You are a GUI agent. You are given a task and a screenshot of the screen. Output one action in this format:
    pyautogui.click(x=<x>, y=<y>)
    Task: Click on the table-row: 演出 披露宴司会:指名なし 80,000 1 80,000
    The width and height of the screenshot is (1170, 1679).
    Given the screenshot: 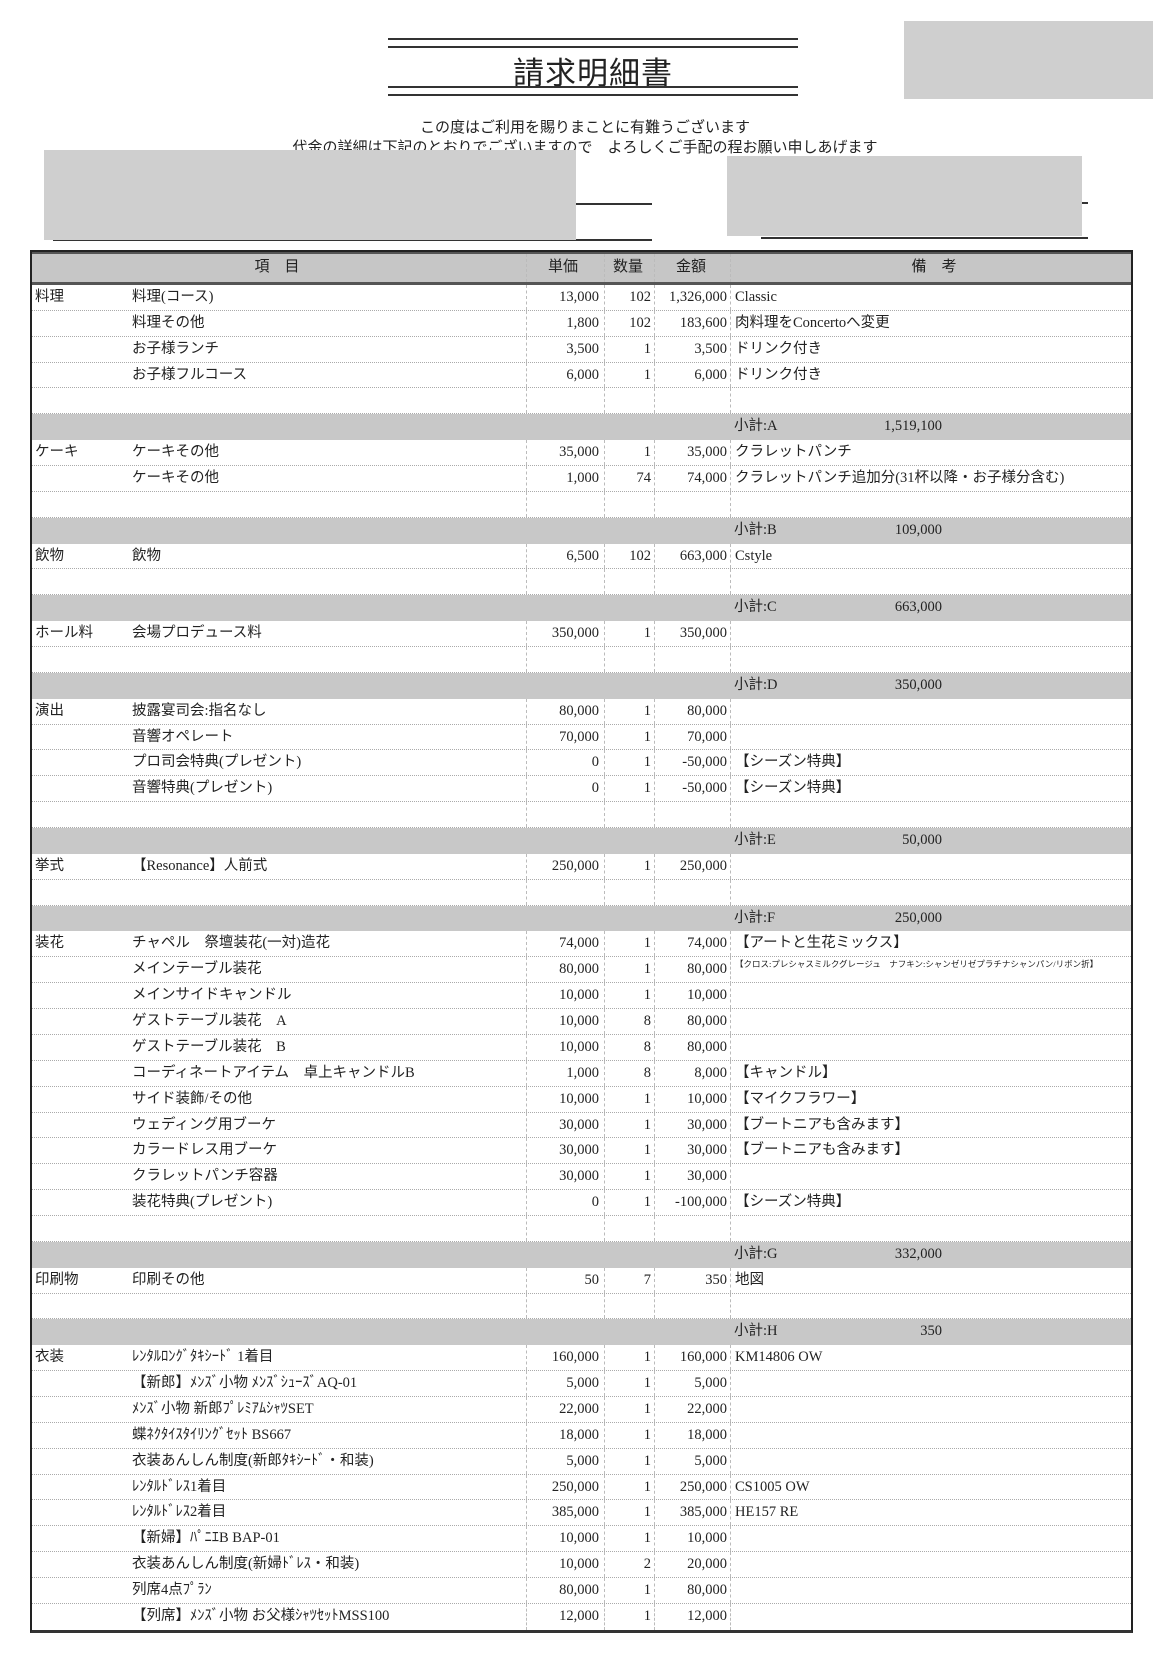 What is the action you would take?
    pyautogui.click(x=582, y=711)
    